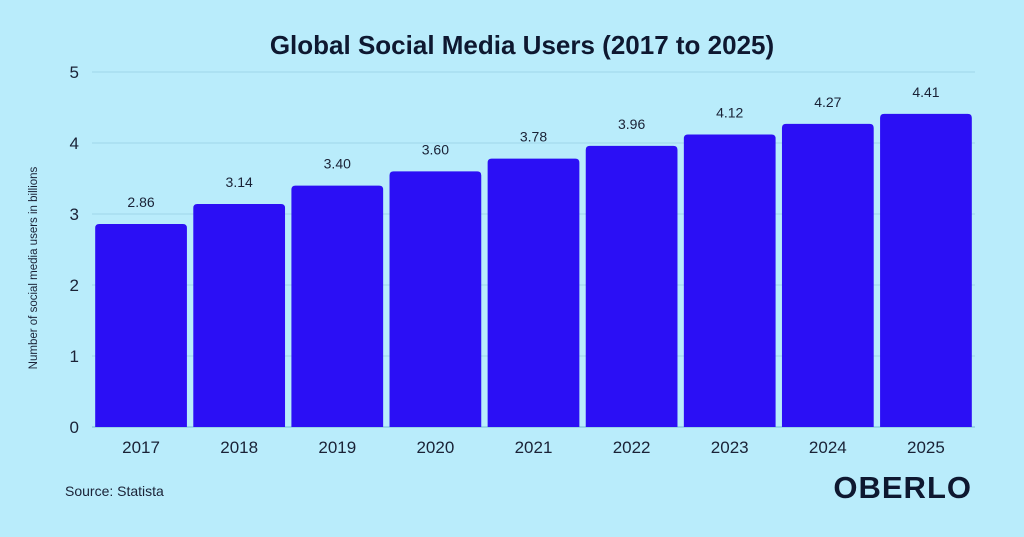 Image resolution: width=1024 pixels, height=537 pixels. Describe the element at coordinates (140, 202) in the screenshot. I see `value-label-2017: 2.86` at that location.